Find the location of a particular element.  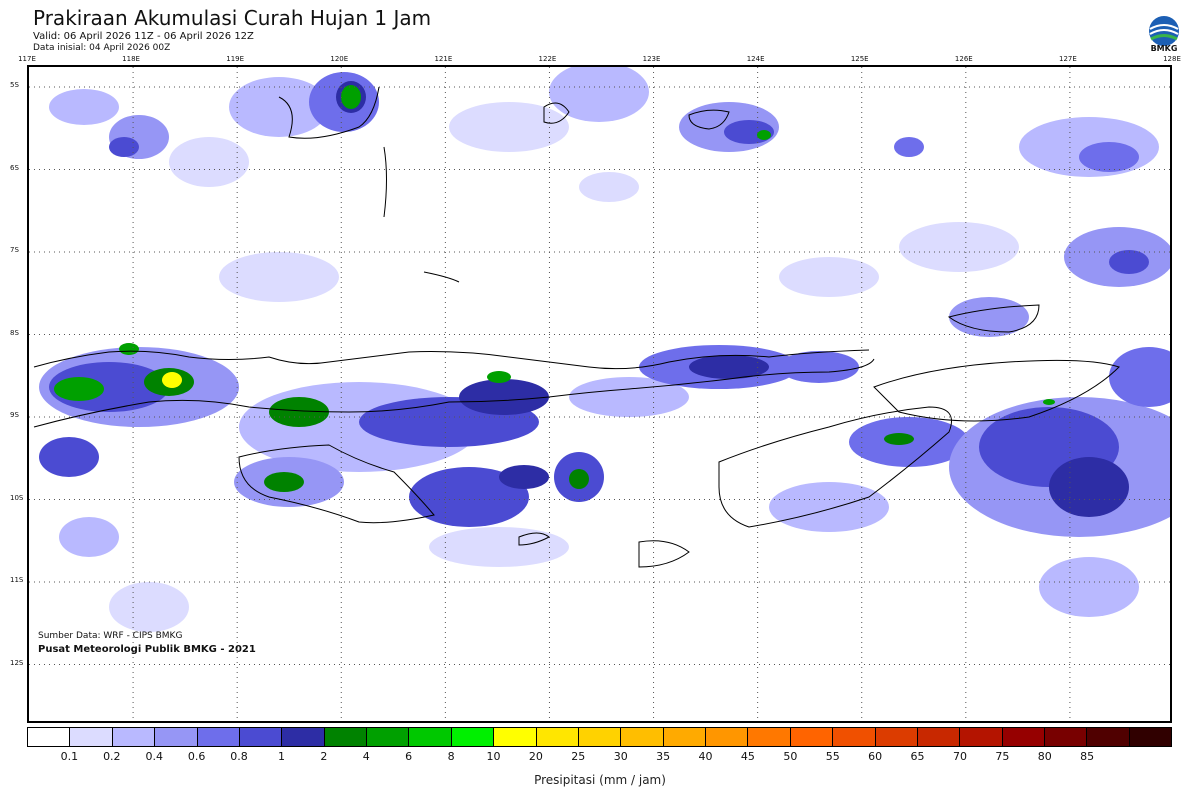

colorbar-label: 35 is located at coordinates (663, 756).